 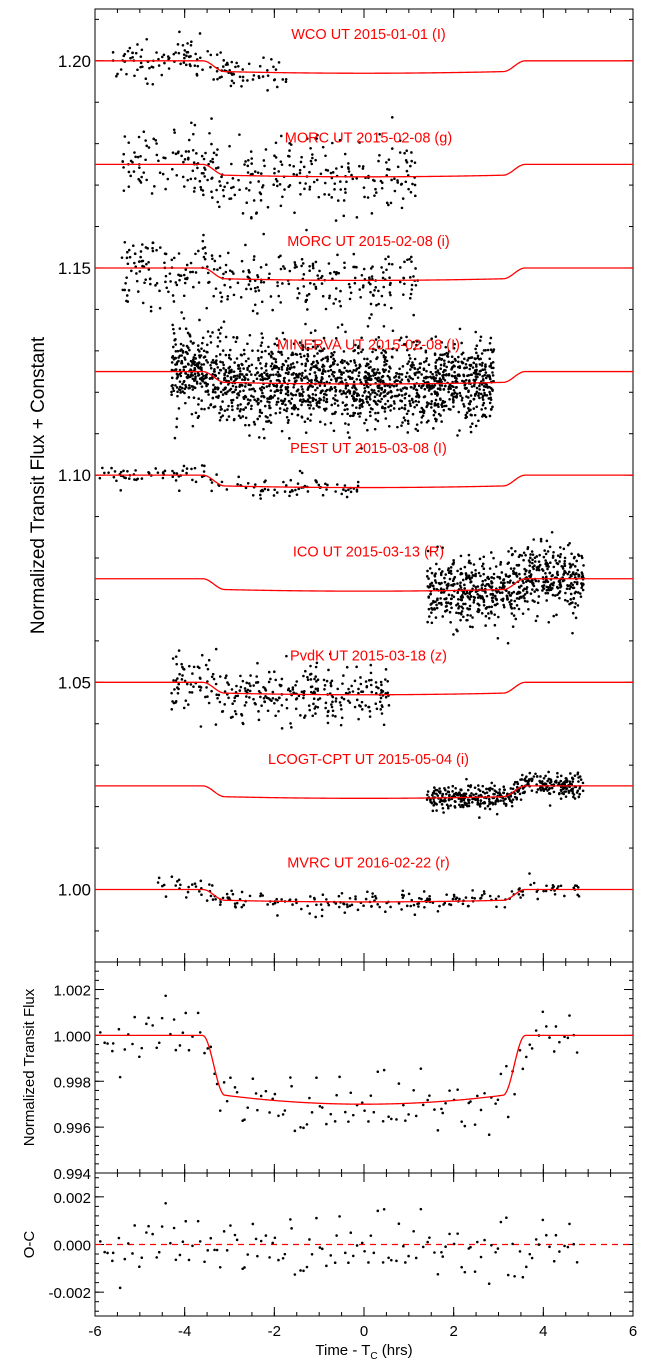 I want to click on series-1: MORC UT 2015-02-08 (g), so click(x=364, y=174).